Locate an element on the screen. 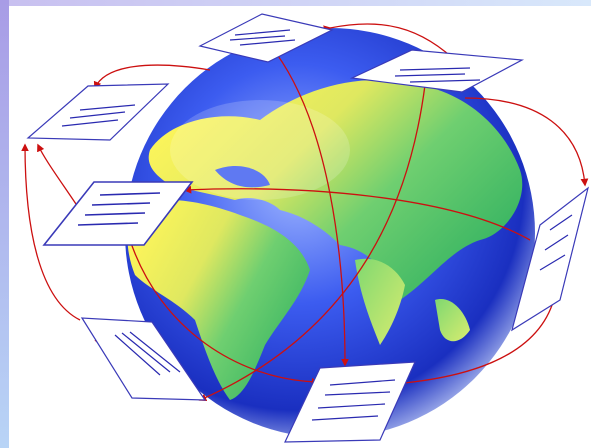 This screenshot has height=448, width=591. africa is located at coordinates (218, 299).